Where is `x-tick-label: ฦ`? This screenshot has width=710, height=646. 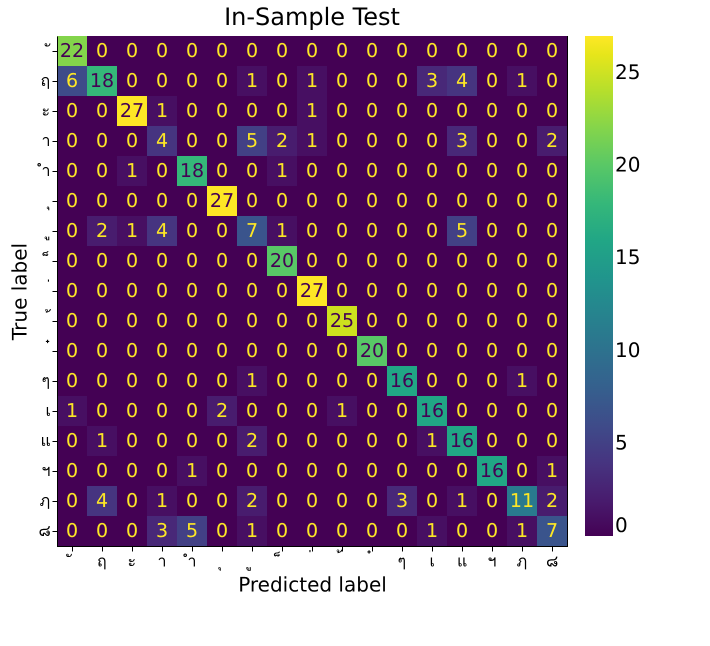 x-tick-label: ฦ is located at coordinates (522, 561).